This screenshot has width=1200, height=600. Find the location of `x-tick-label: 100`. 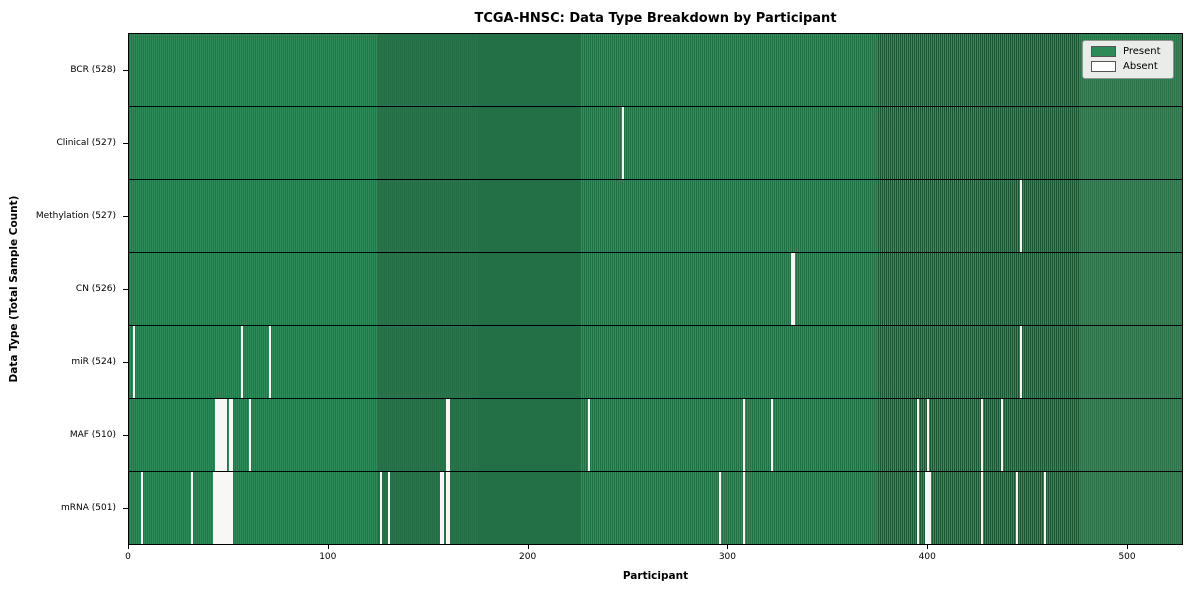

x-tick-label: 100 is located at coordinates (328, 557).